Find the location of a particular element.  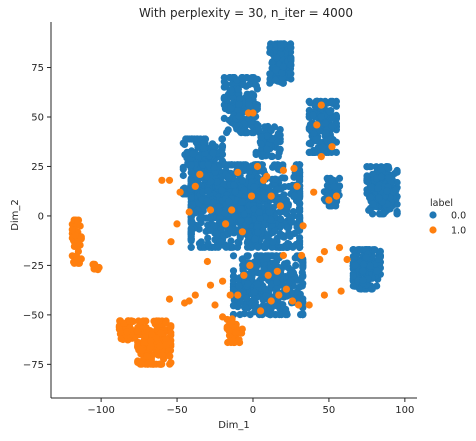

x-tick-label: 0 is located at coordinates (253, 410).